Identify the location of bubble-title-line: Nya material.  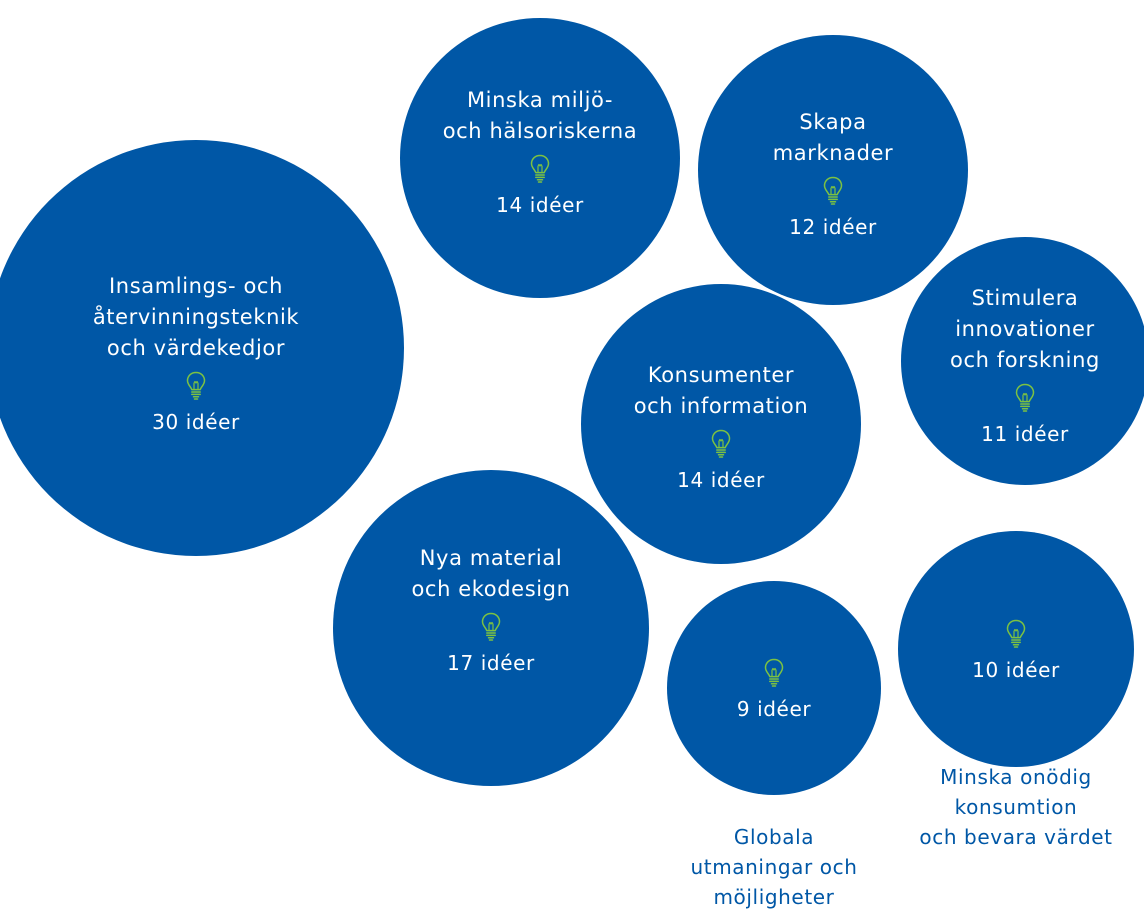
(491, 557).